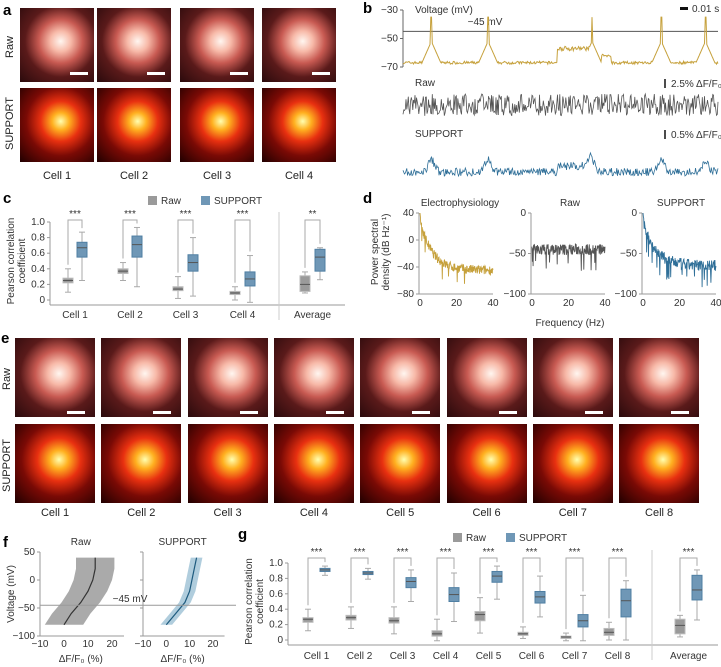 Image resolution: width=721 pixels, height=667 pixels. Describe the element at coordinates (618, 656) in the screenshot. I see `category-label: Cell 8` at that location.